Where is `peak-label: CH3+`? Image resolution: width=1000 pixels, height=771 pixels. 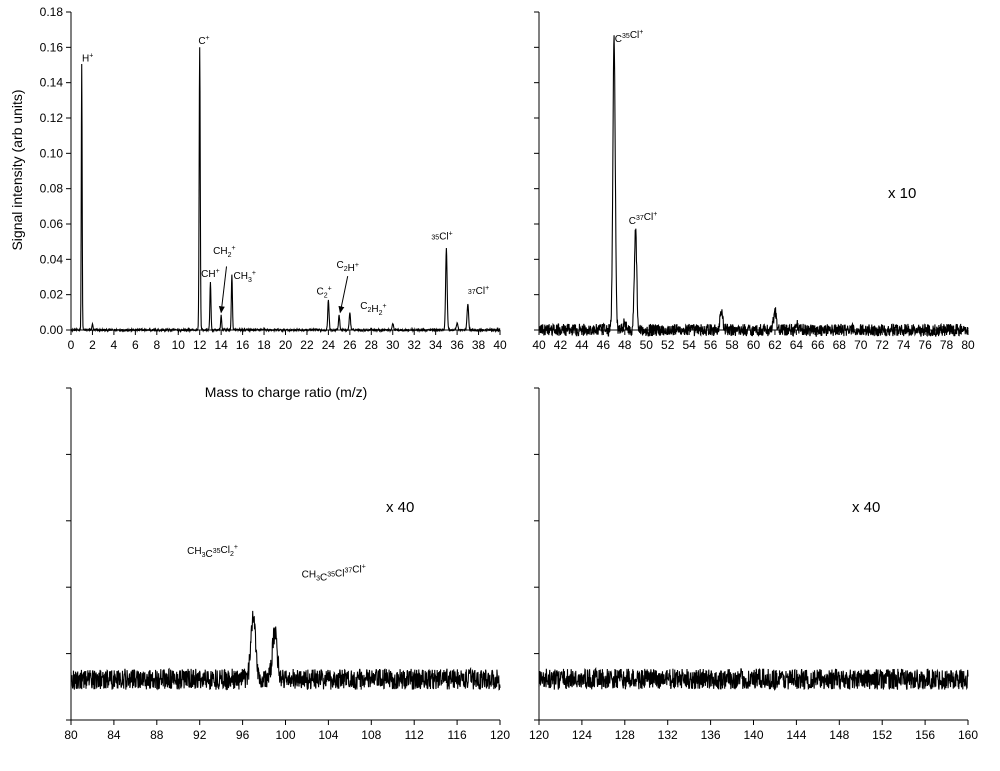
peak-label: CH3+ is located at coordinates (245, 277).